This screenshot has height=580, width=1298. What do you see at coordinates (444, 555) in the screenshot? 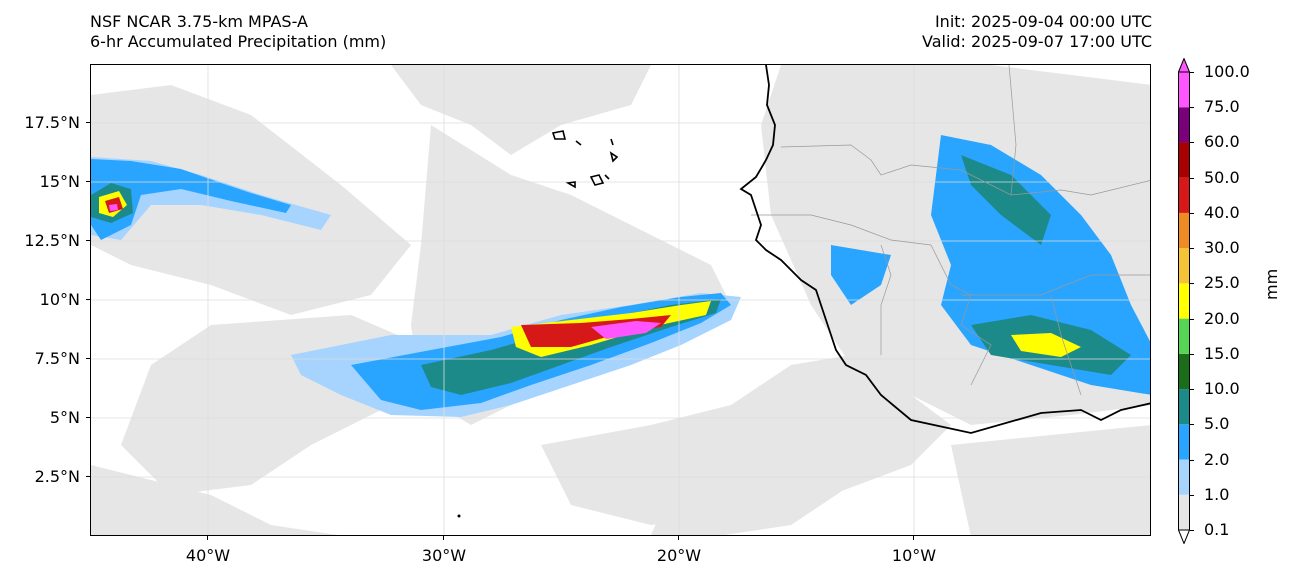
I see `lon-label: 30°W` at bounding box center [444, 555].